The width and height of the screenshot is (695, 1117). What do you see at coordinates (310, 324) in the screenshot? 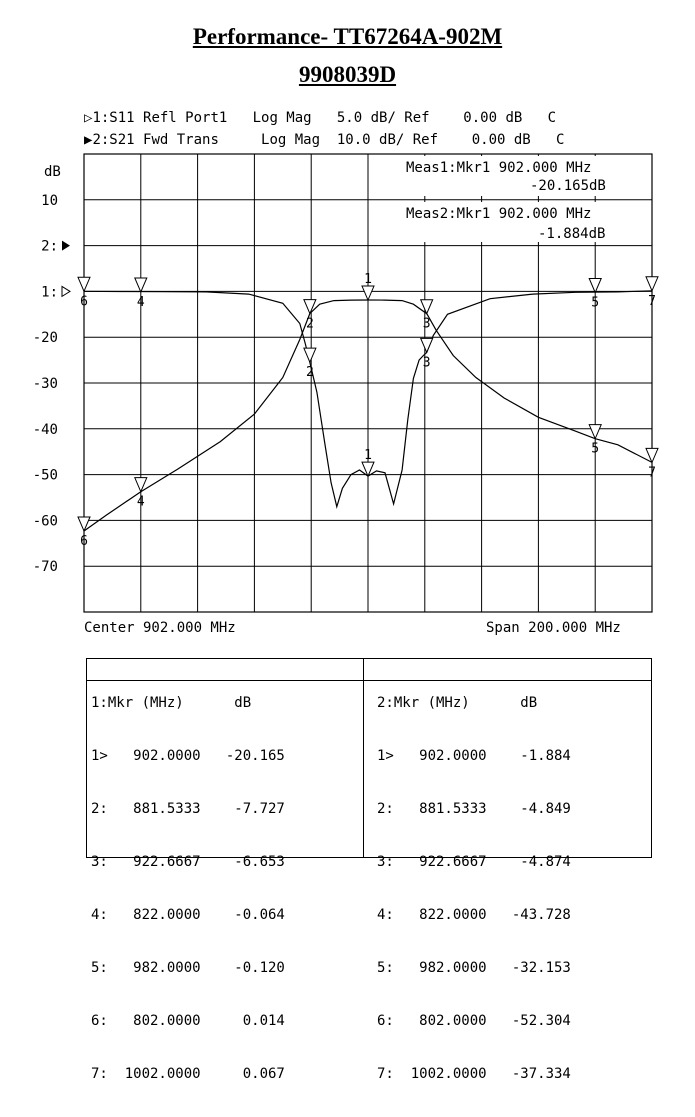
I see `marker-2-s21-label: 2` at bounding box center [310, 324].